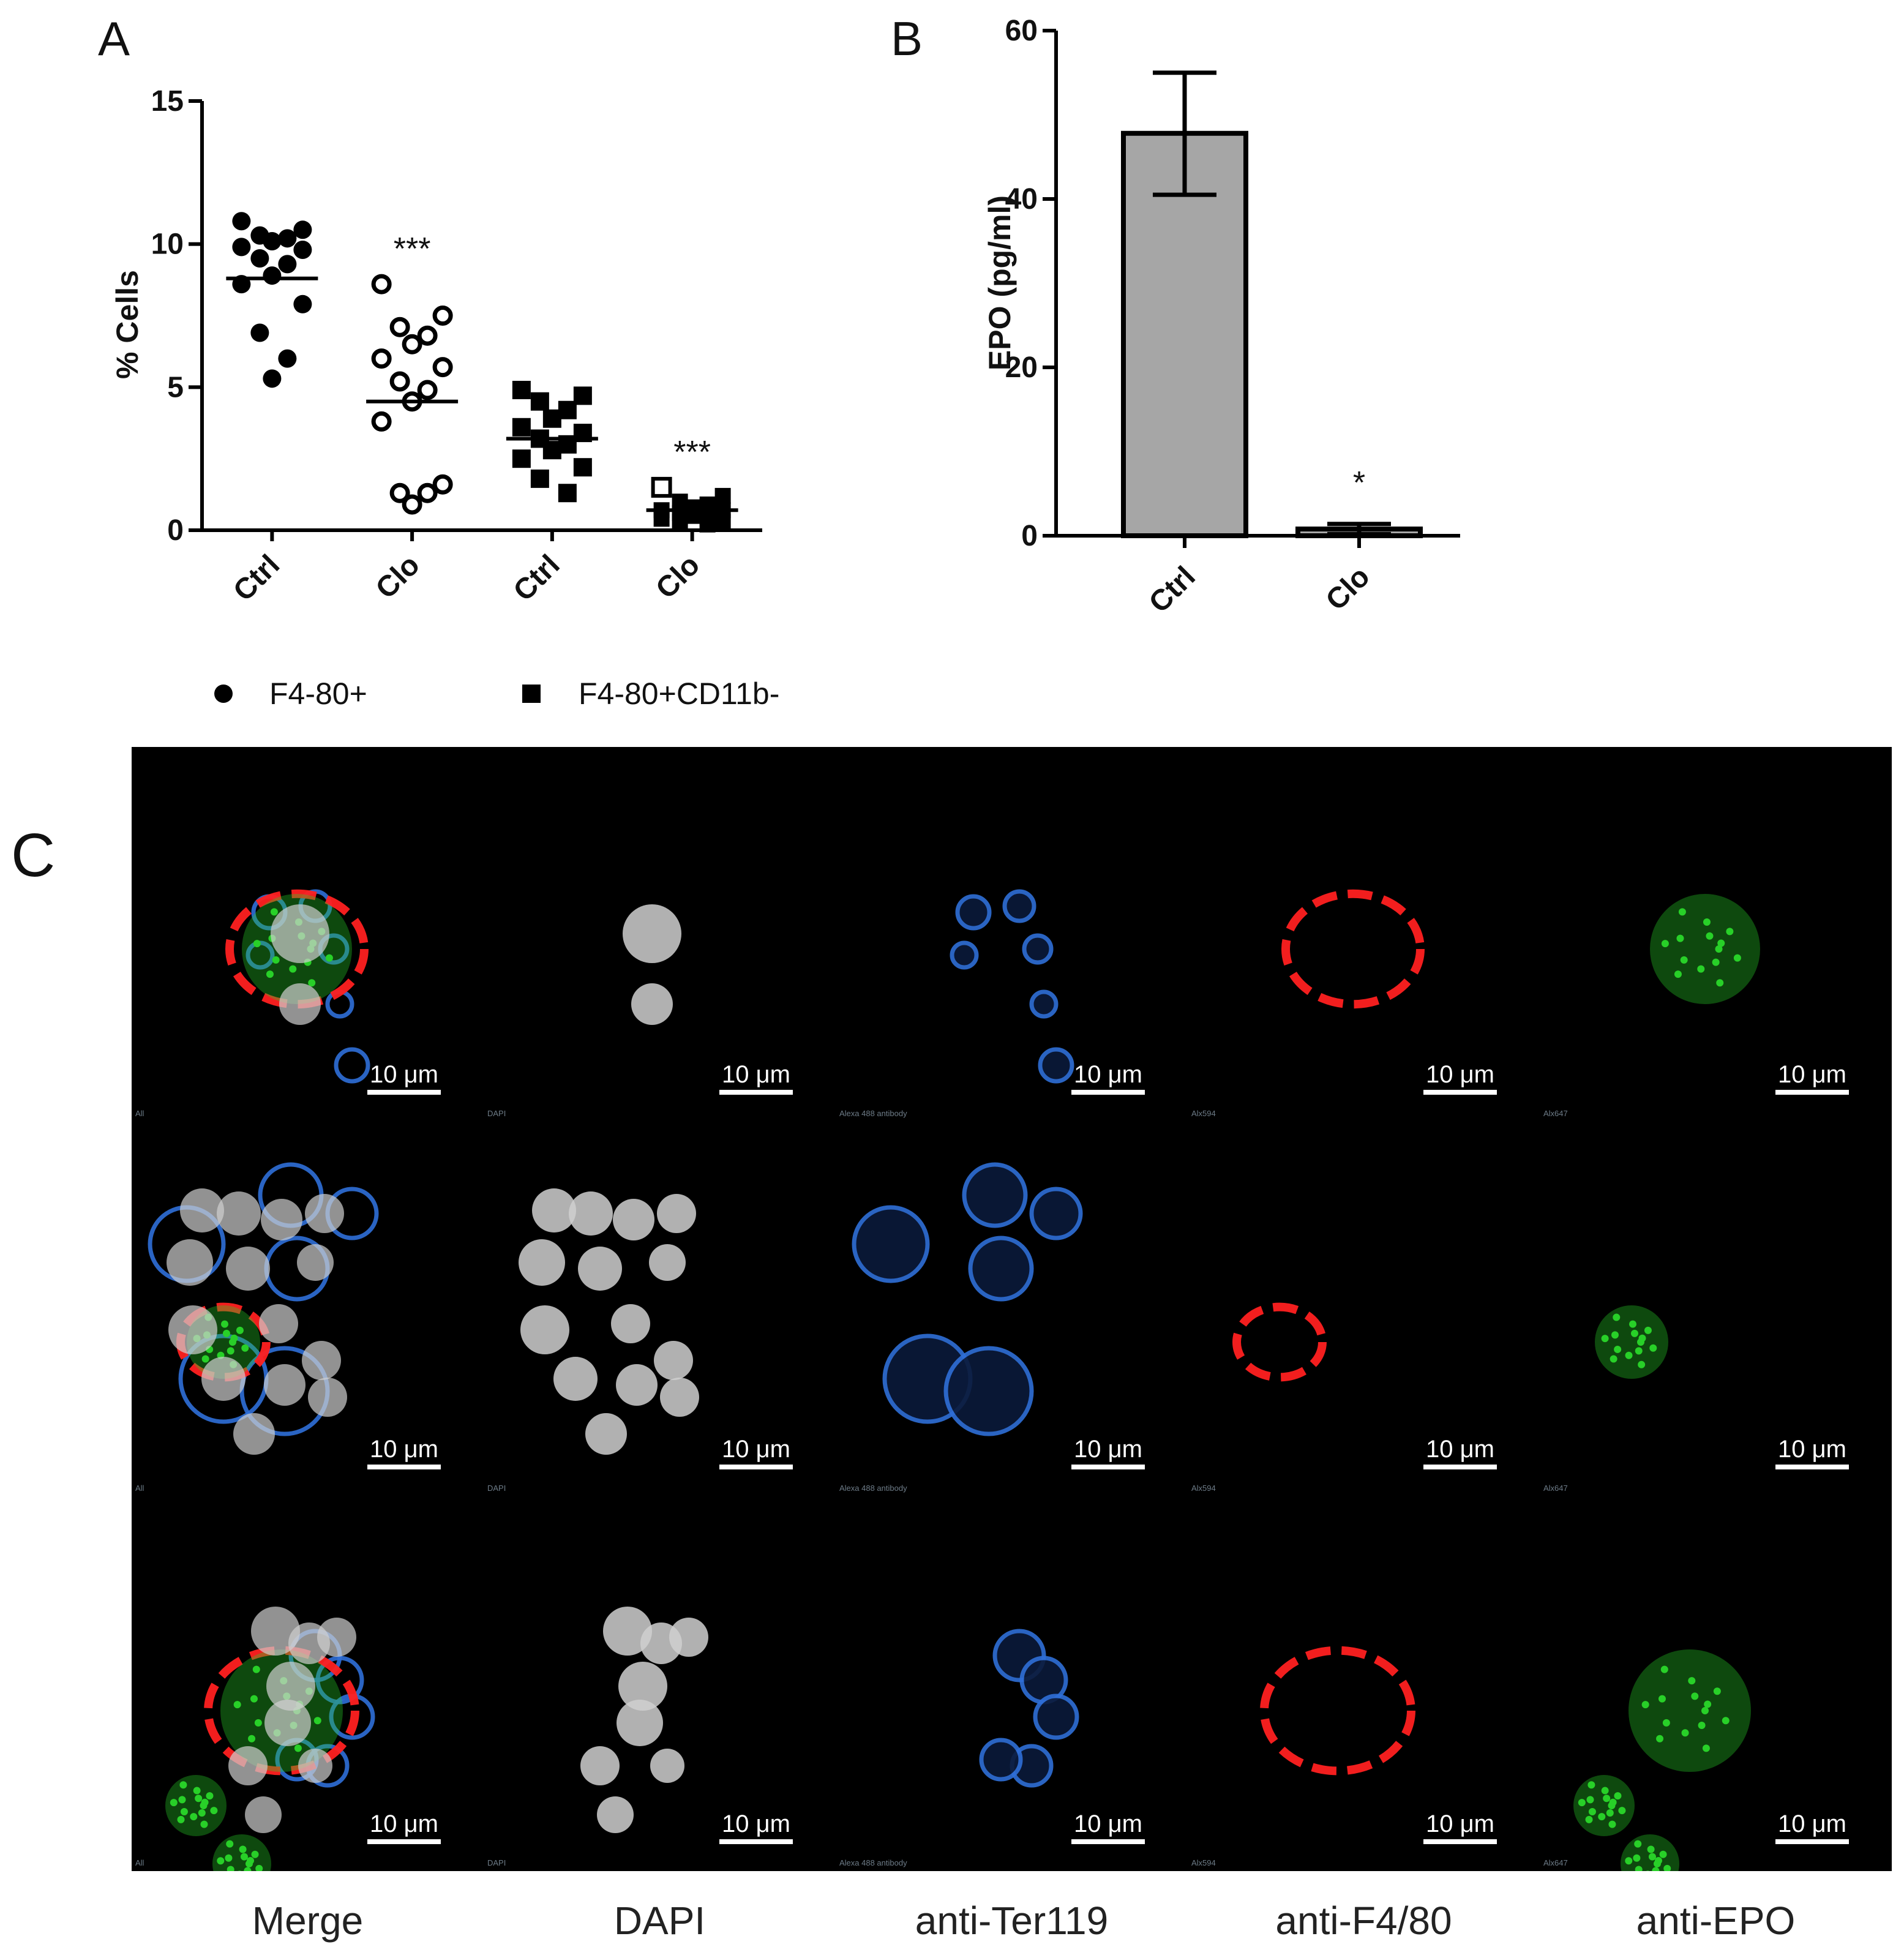 This screenshot has height=1947, width=1904. What do you see at coordinates (1363, 1921) in the screenshot?
I see `column-label-f480: anti-F4/80` at bounding box center [1363, 1921].